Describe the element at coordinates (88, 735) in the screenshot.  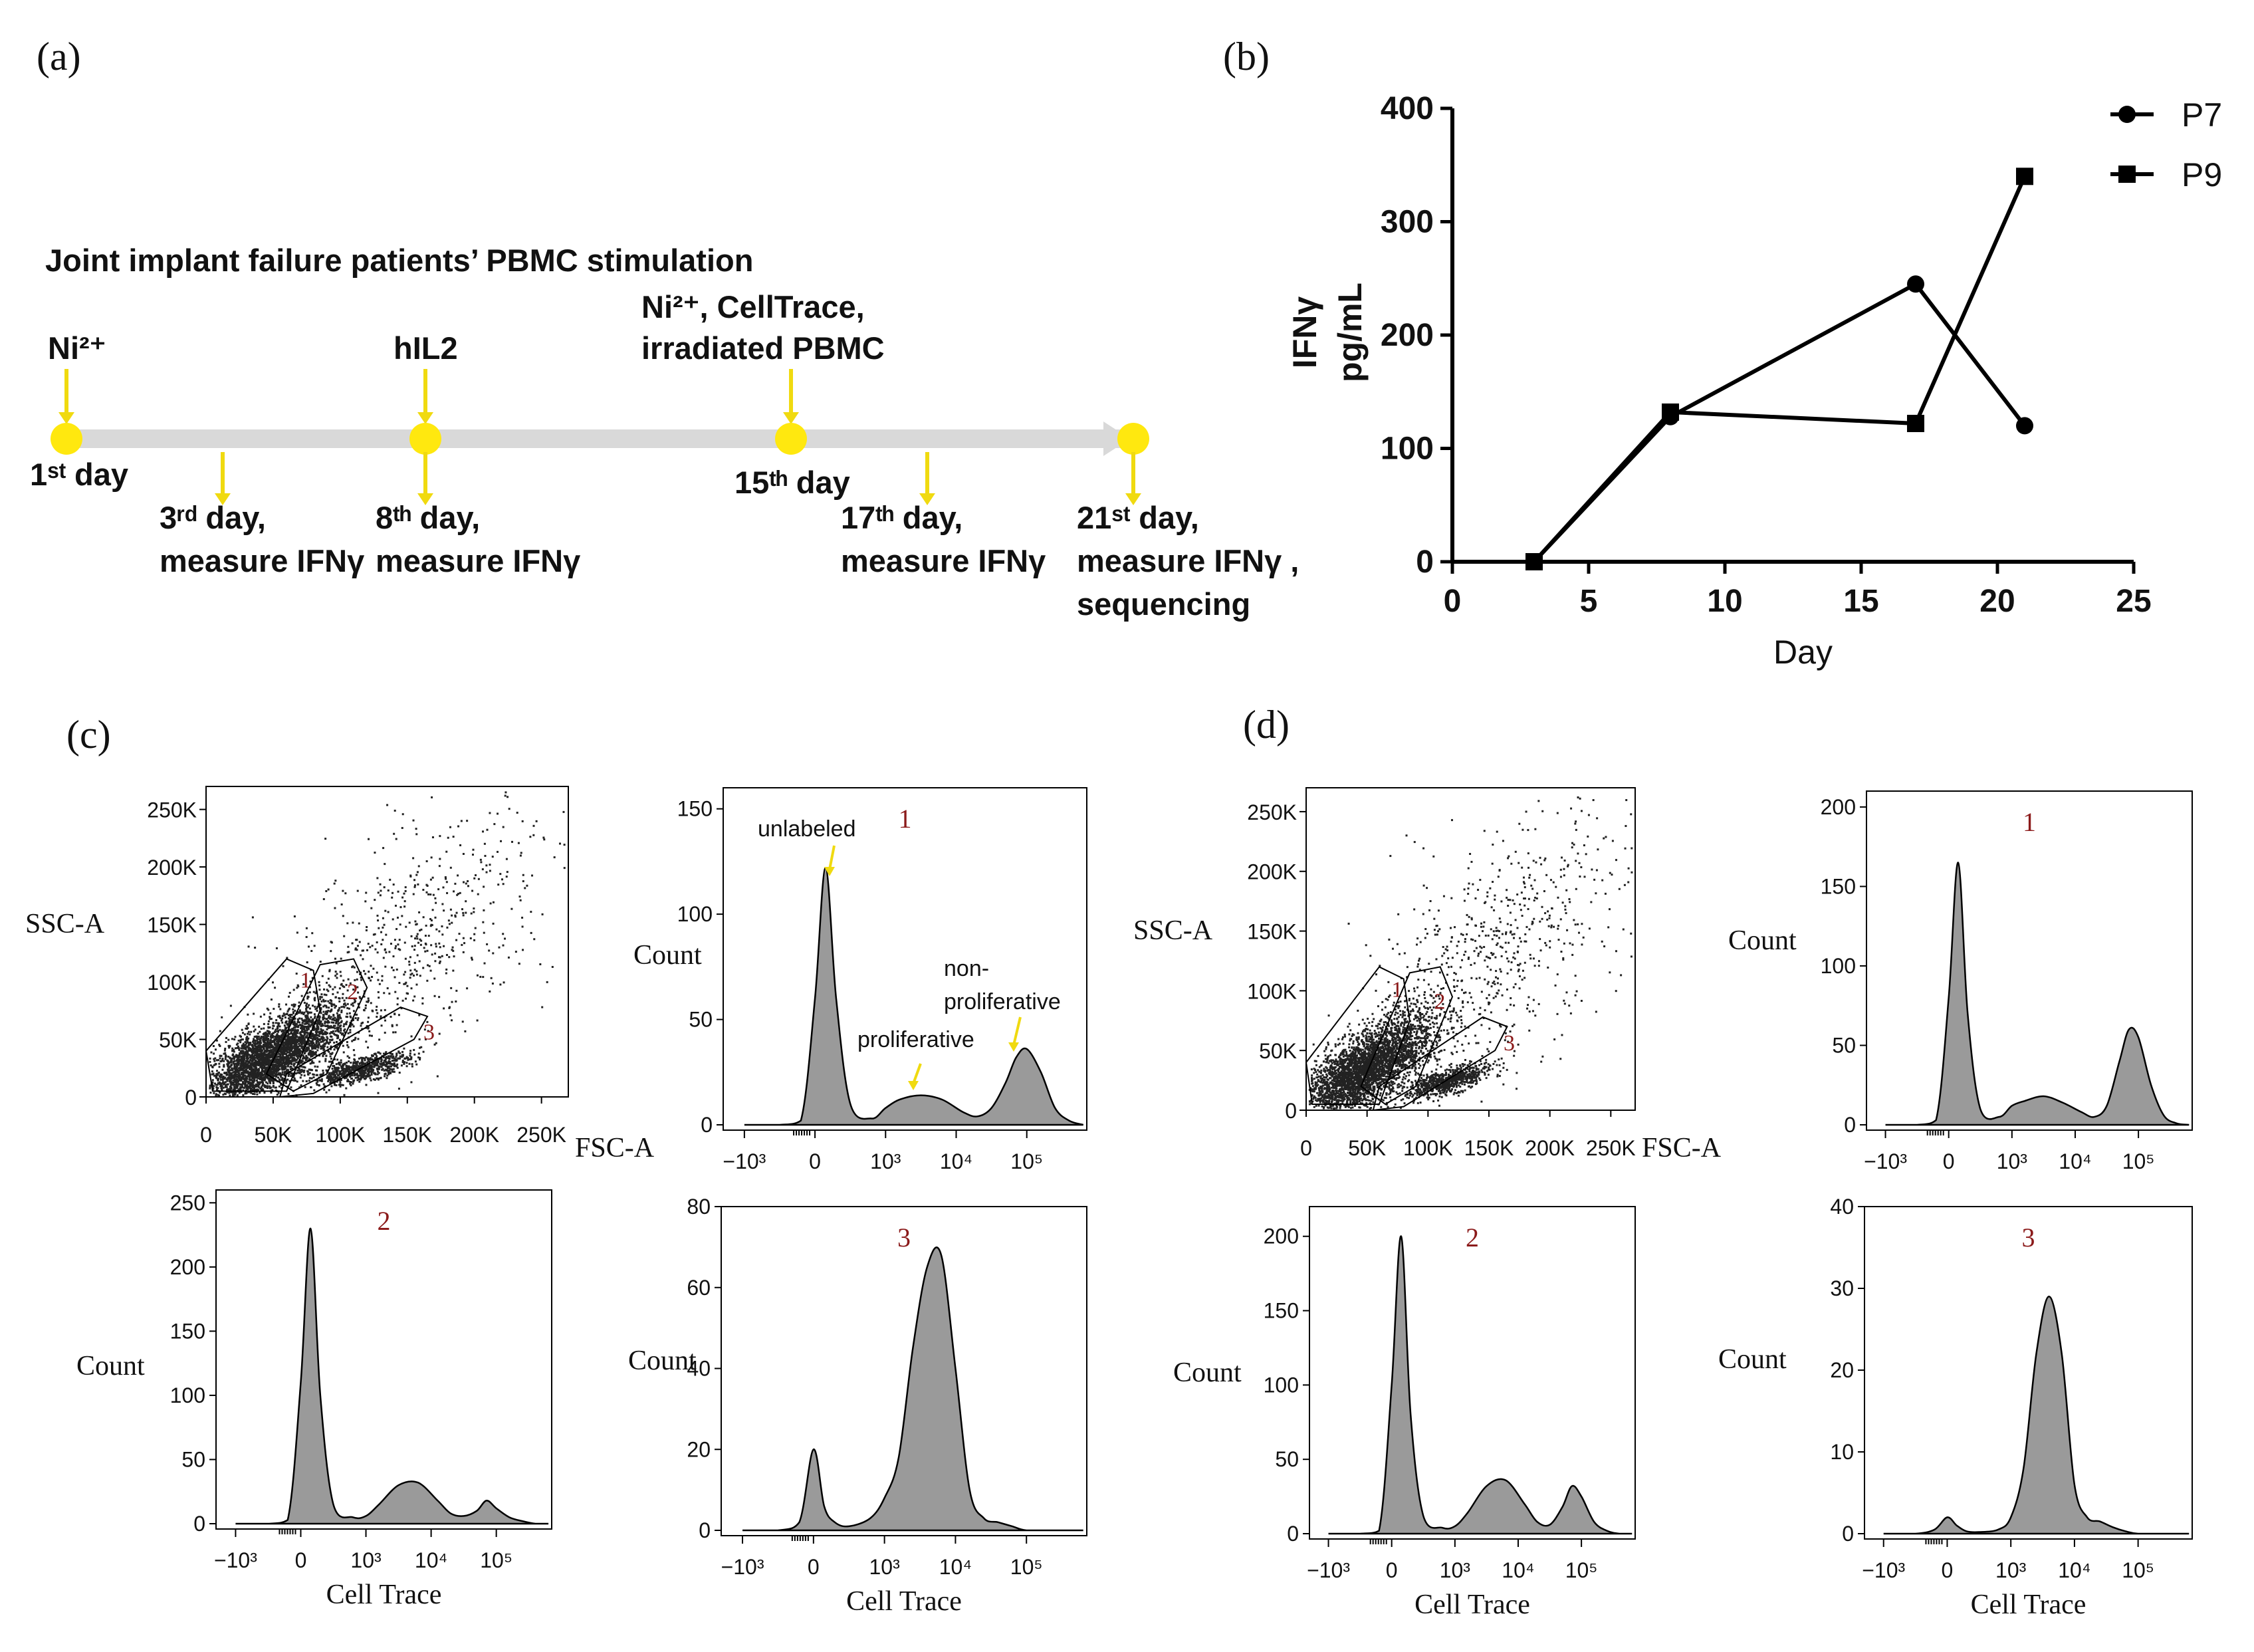
I see `panel-label-c: (c)` at that location.